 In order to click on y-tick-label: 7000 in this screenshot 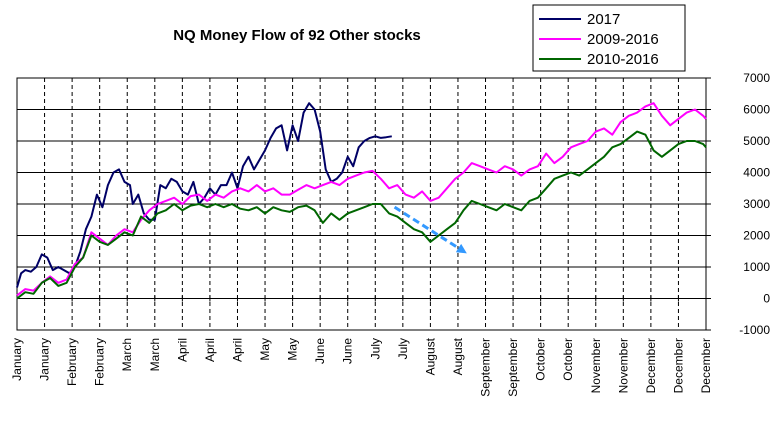, I will do `click(756, 78)`.